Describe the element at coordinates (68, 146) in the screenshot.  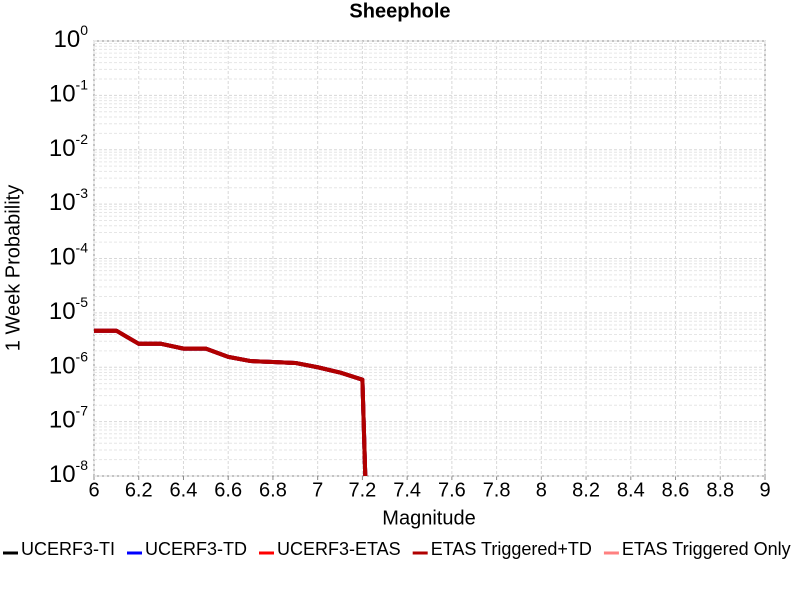
I see `y-tick-label: 10⁻²` at that location.